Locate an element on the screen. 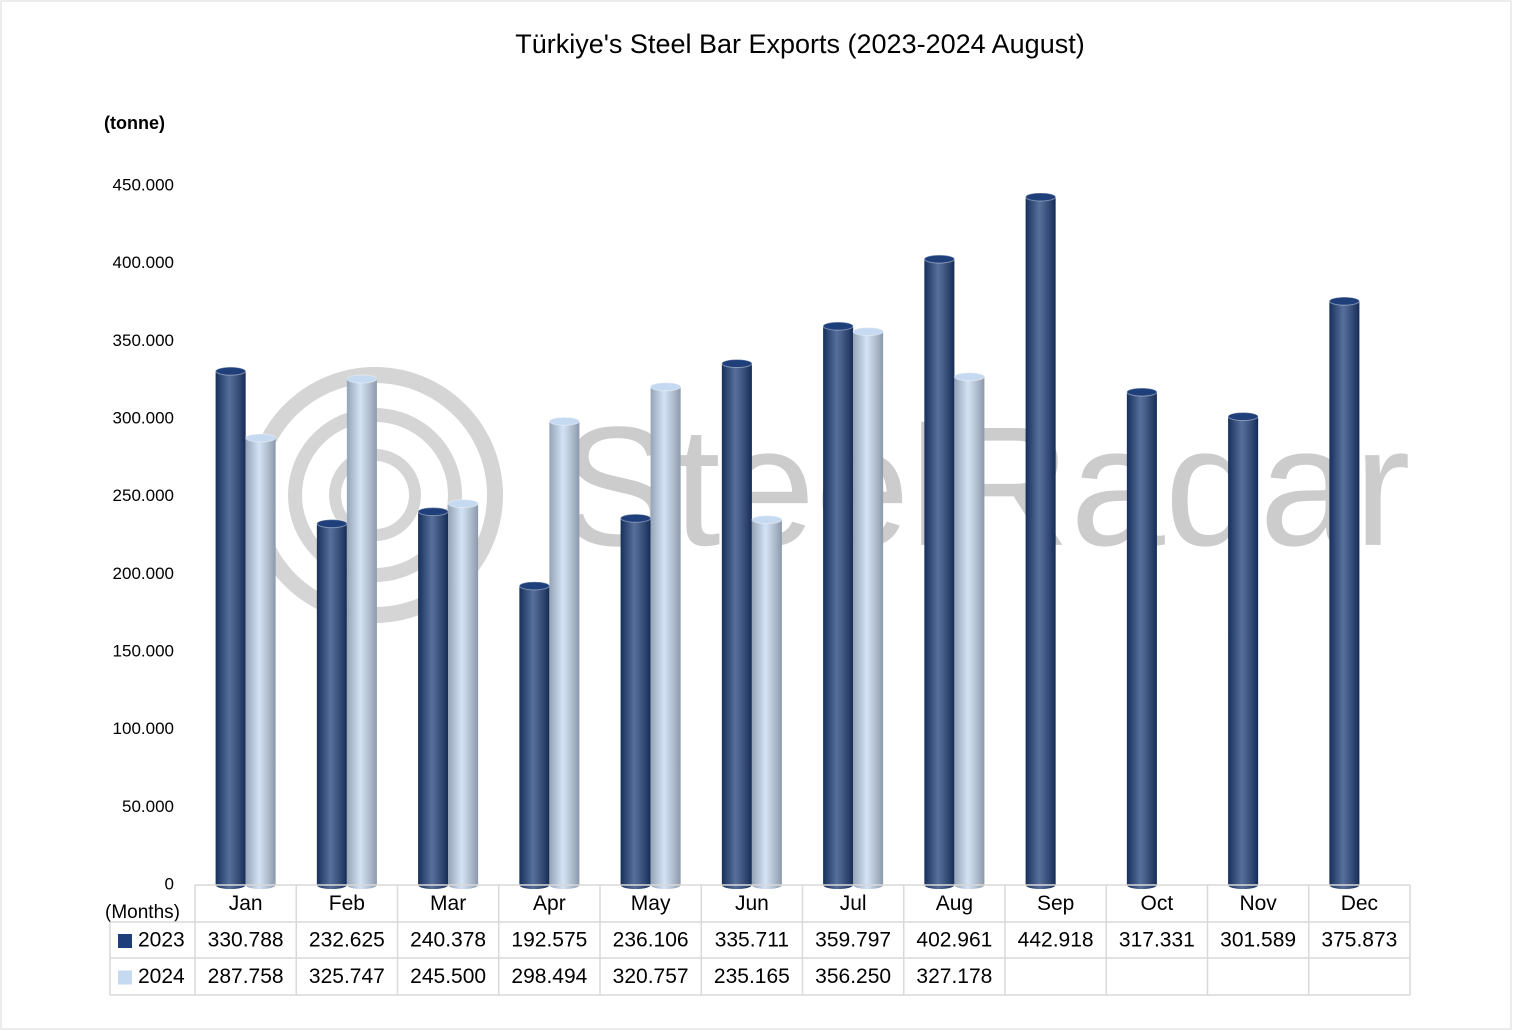 This screenshot has height=1031, width=1513. data-label: 240.378 is located at coordinates (448, 940).